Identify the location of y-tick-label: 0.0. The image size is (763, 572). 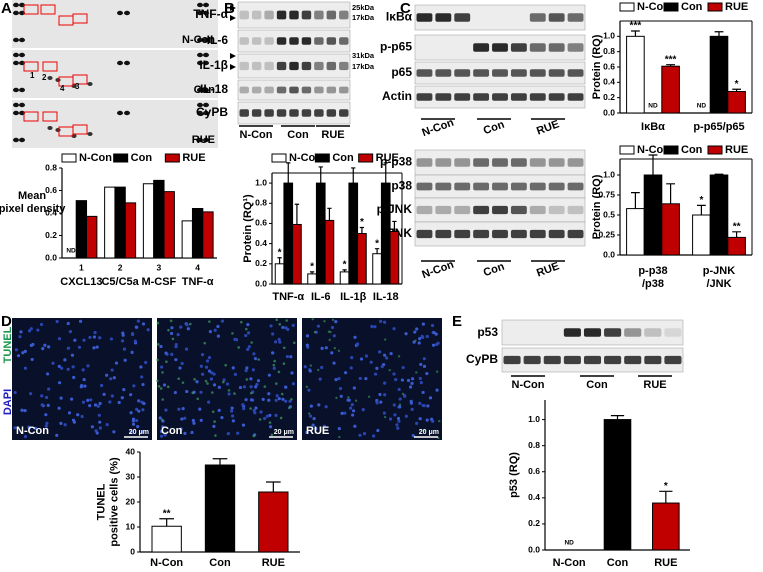
(609, 112).